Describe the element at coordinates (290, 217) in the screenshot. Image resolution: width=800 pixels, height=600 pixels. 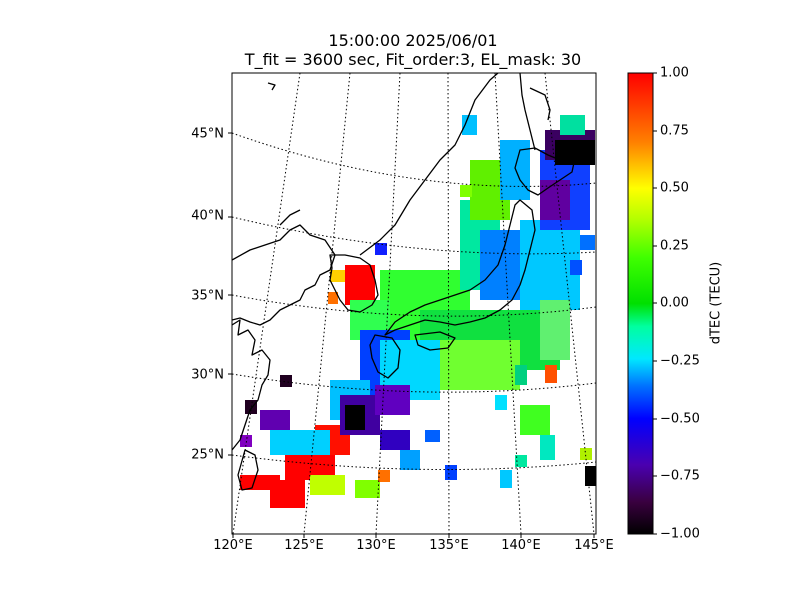
I see `coastline-liaodong` at that location.